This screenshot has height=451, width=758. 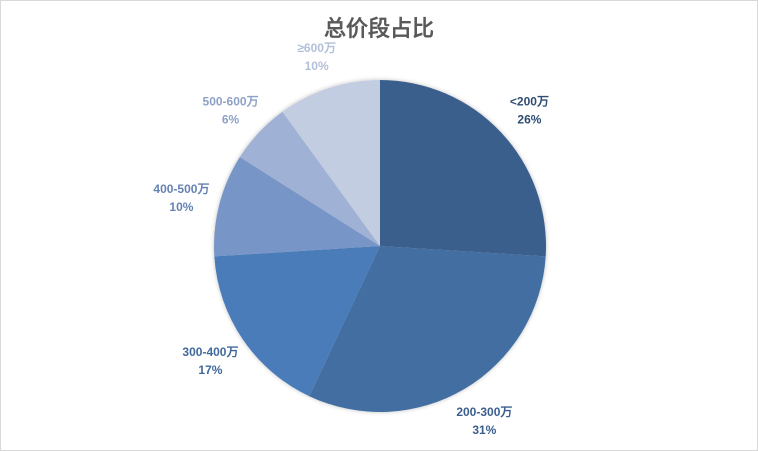 What do you see at coordinates (484, 412) in the screenshot?
I see `slice-category-label: 200-300万` at bounding box center [484, 412].